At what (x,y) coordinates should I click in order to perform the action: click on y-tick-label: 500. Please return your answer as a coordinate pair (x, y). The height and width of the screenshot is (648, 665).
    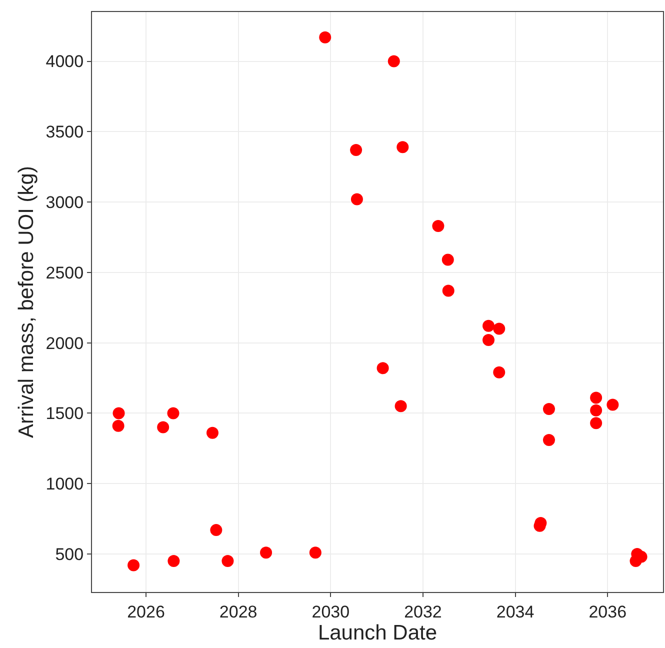
    Looking at the image, I should click on (69, 554).